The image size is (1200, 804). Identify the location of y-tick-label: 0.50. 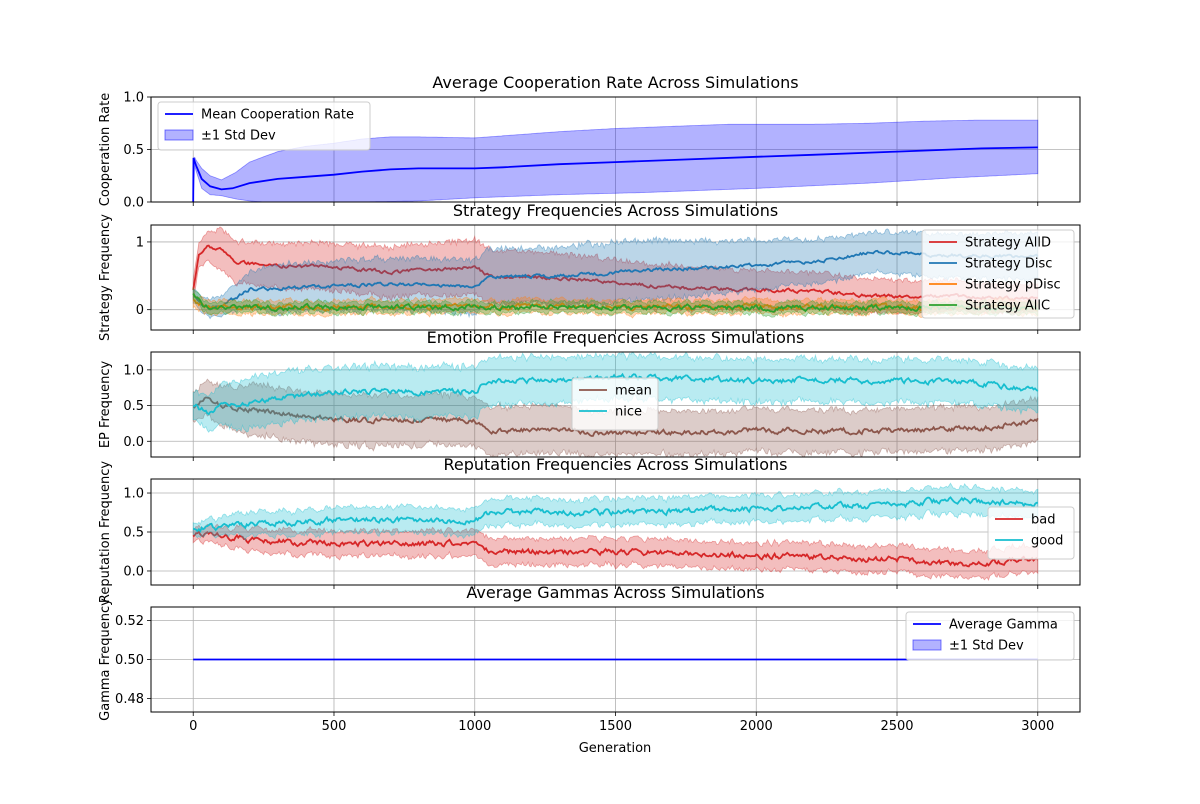
(129, 660).